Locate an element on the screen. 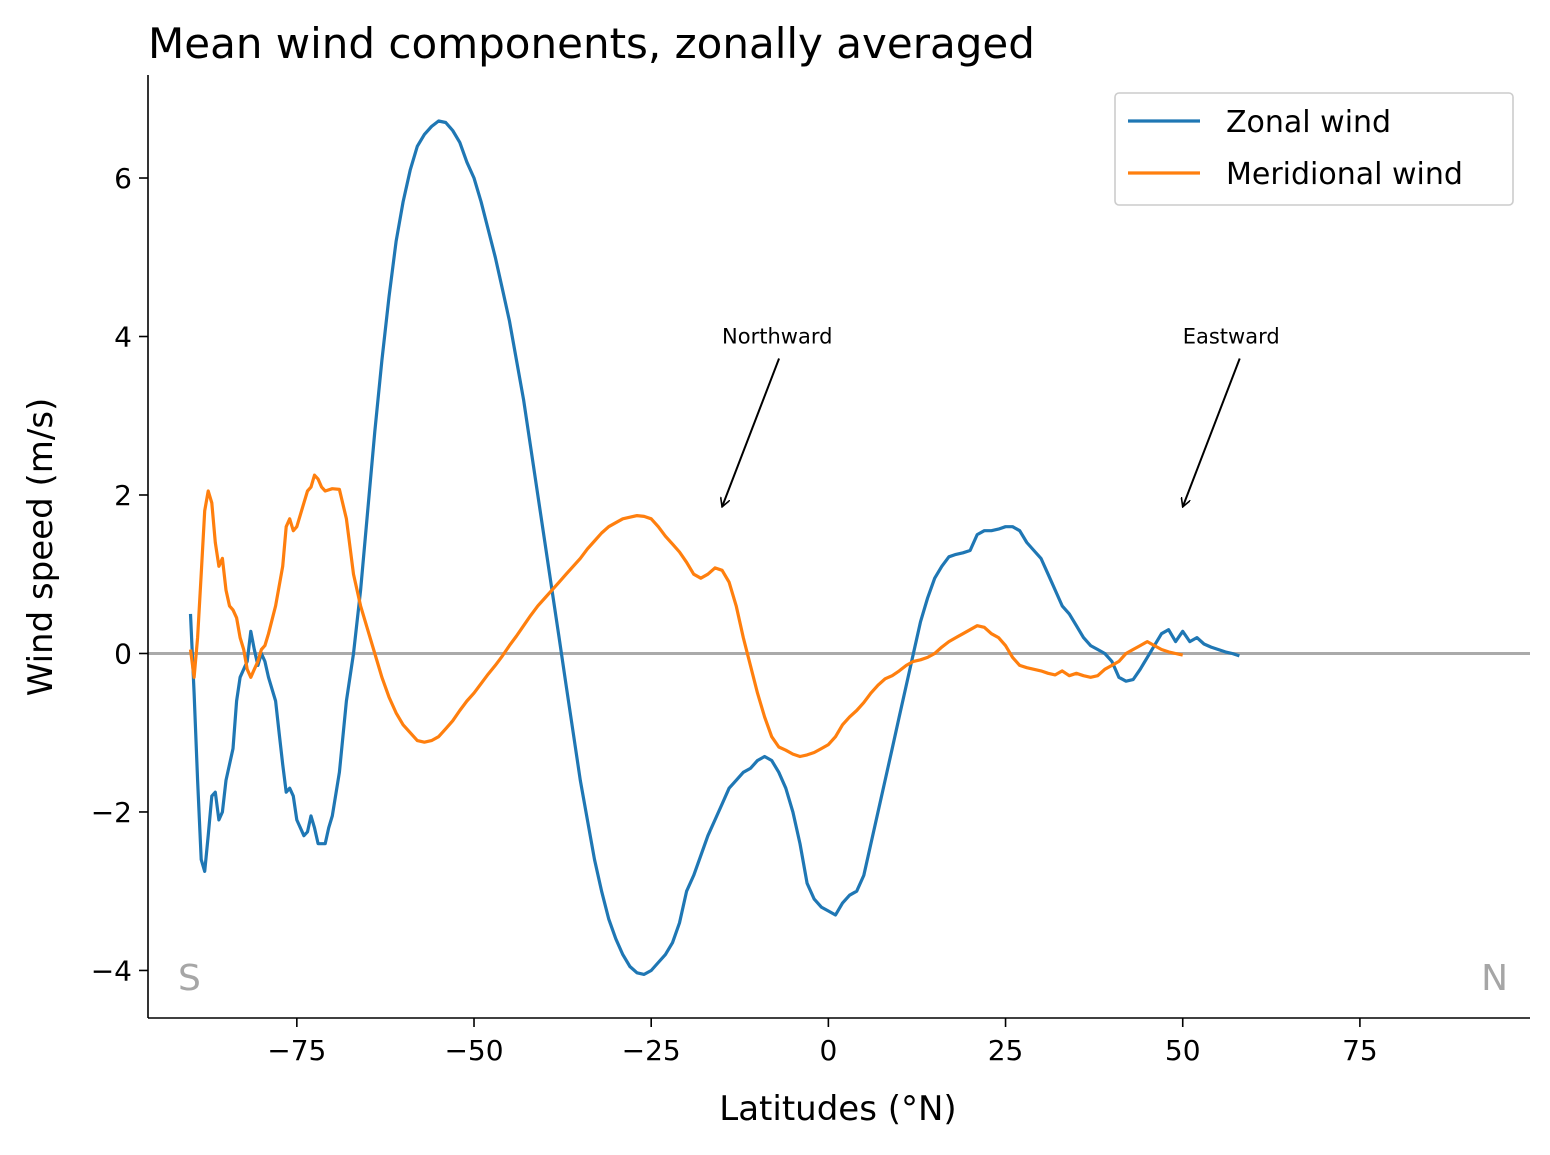  y-axis-label: Wind speed (m/s) is located at coordinates (41, 547).